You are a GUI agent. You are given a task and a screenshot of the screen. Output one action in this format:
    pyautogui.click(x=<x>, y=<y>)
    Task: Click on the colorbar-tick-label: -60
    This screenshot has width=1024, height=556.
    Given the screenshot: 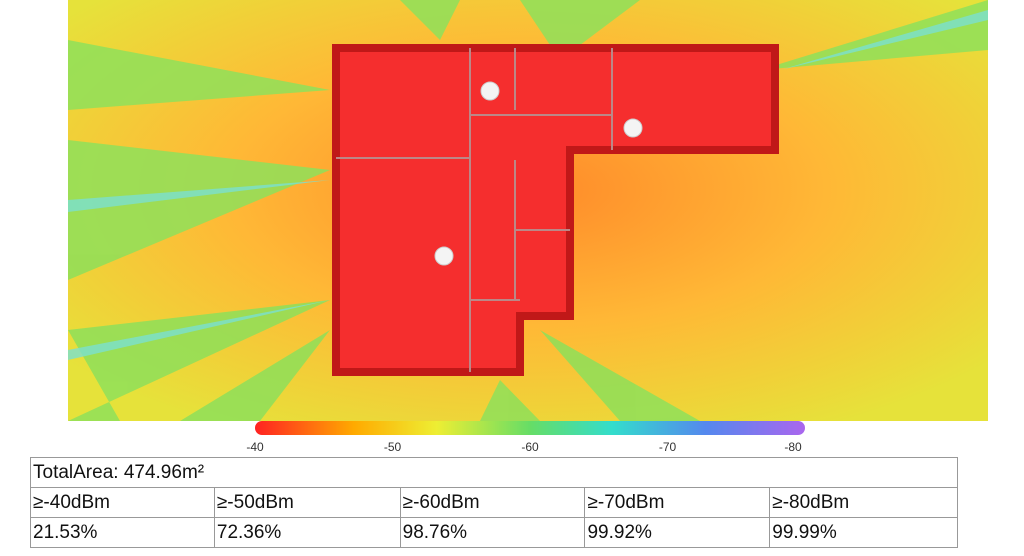 What is the action you would take?
    pyautogui.click(x=530, y=447)
    